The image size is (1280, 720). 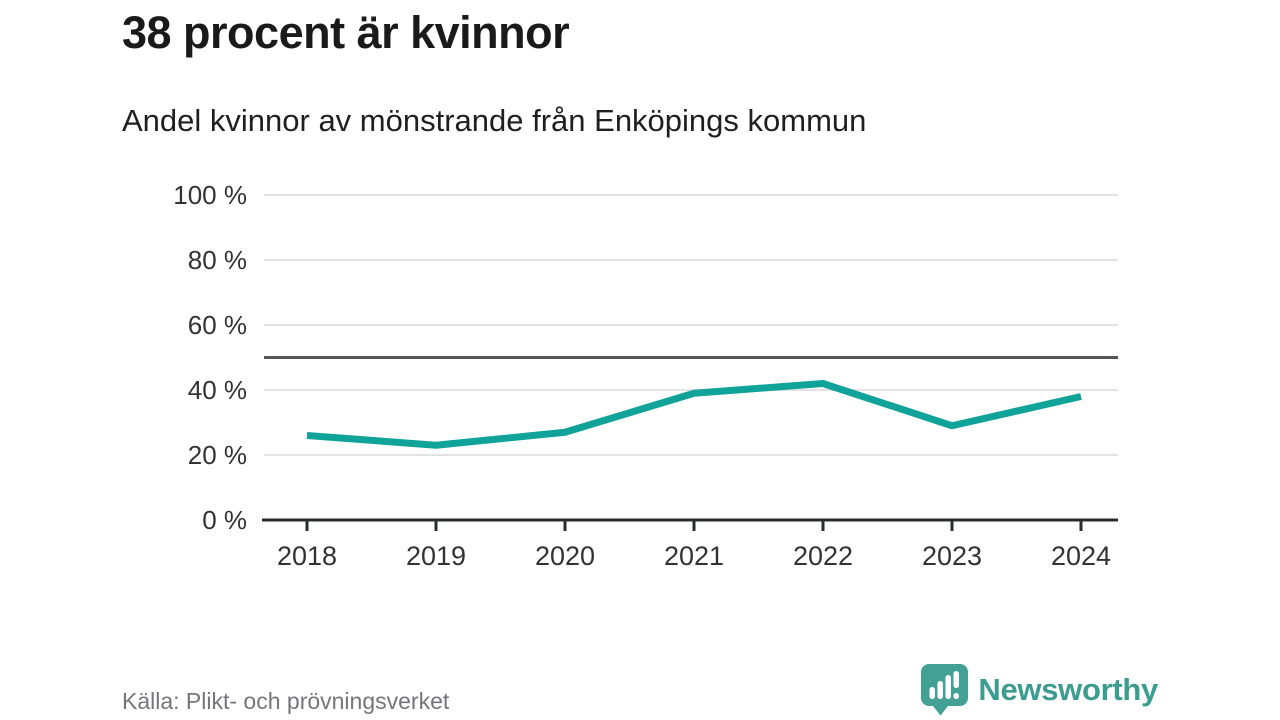 I want to click on y-tick-label-20: 20 %, so click(x=217, y=455).